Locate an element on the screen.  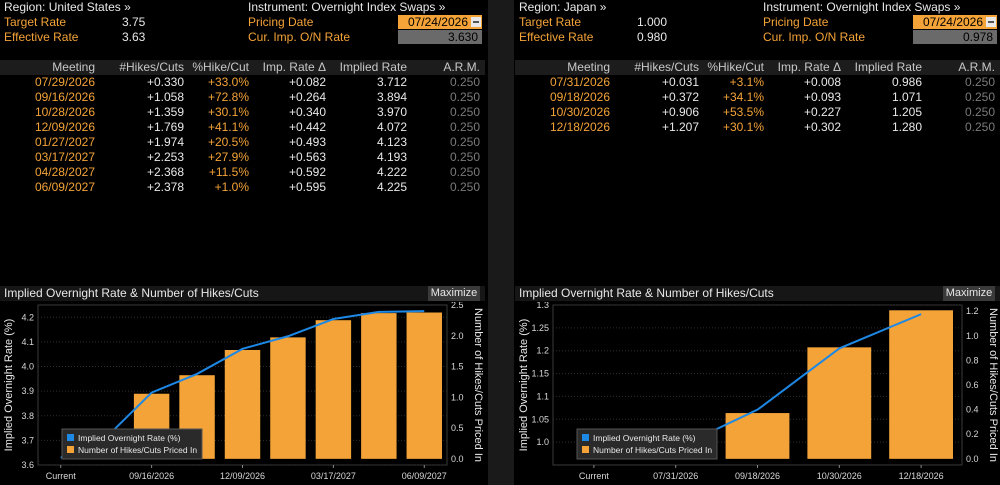
pricing-date-value: 07/24/2026 is located at coordinates (437, 22).